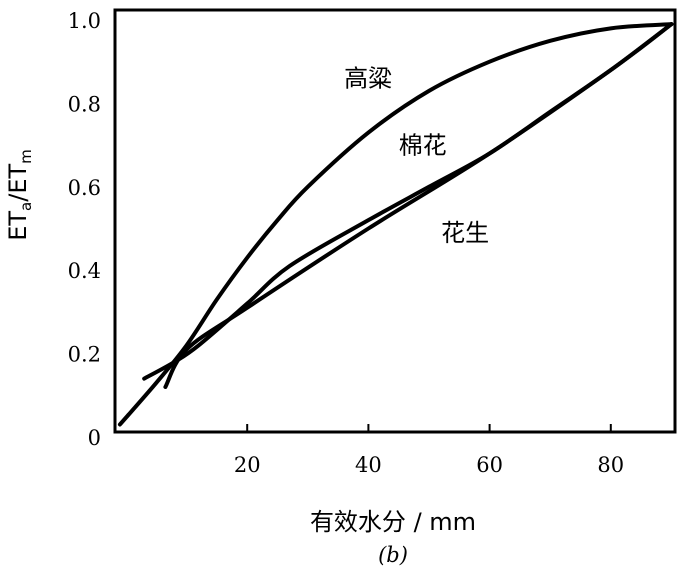 The image size is (677, 571). I want to click on x-tick-label: 40, so click(368, 465).